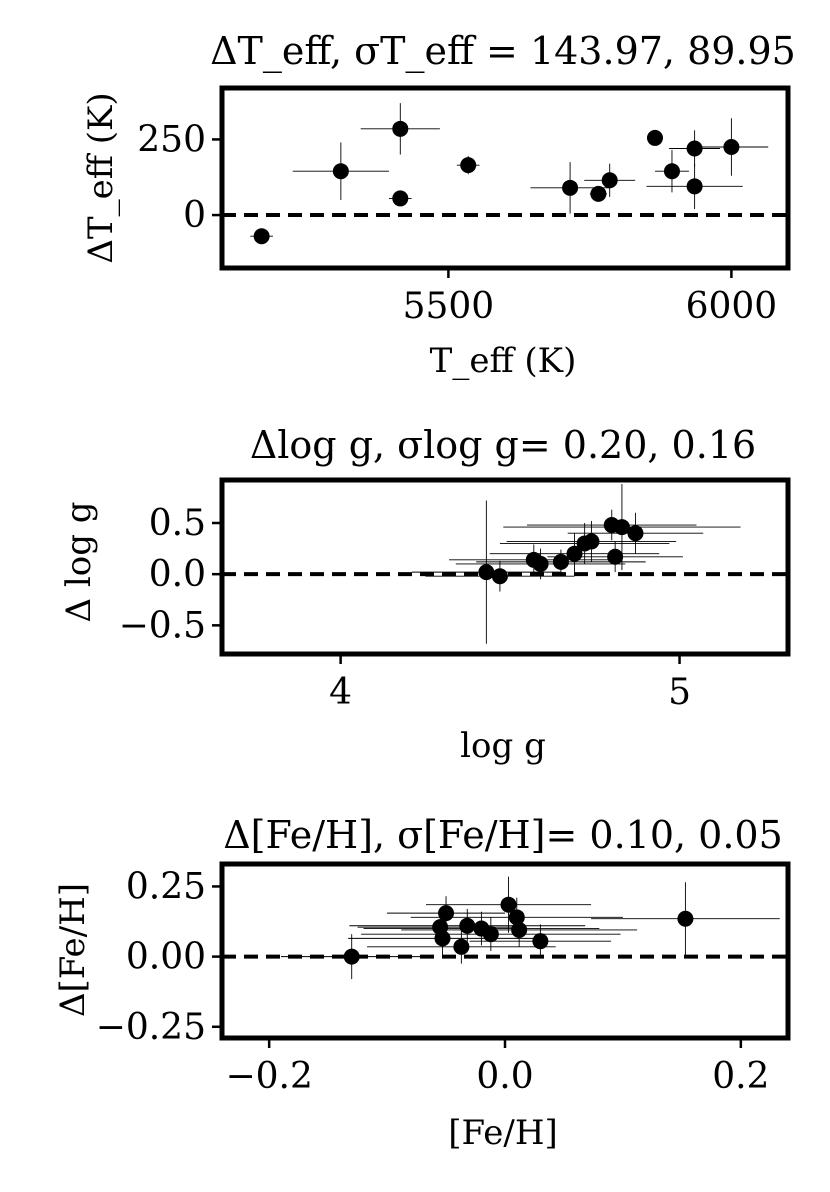 The width and height of the screenshot is (830, 1192). What do you see at coordinates (340, 692) in the screenshot?
I see `panel-logg-xtick-label-0: 4` at bounding box center [340, 692].